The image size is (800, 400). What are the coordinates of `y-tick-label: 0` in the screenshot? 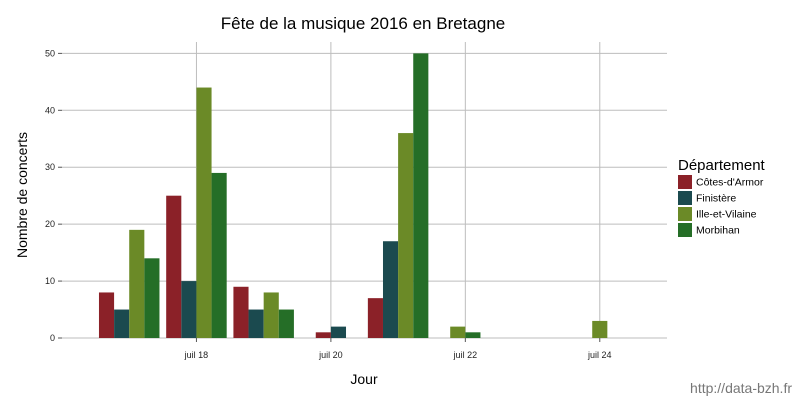 It's located at (52, 338).